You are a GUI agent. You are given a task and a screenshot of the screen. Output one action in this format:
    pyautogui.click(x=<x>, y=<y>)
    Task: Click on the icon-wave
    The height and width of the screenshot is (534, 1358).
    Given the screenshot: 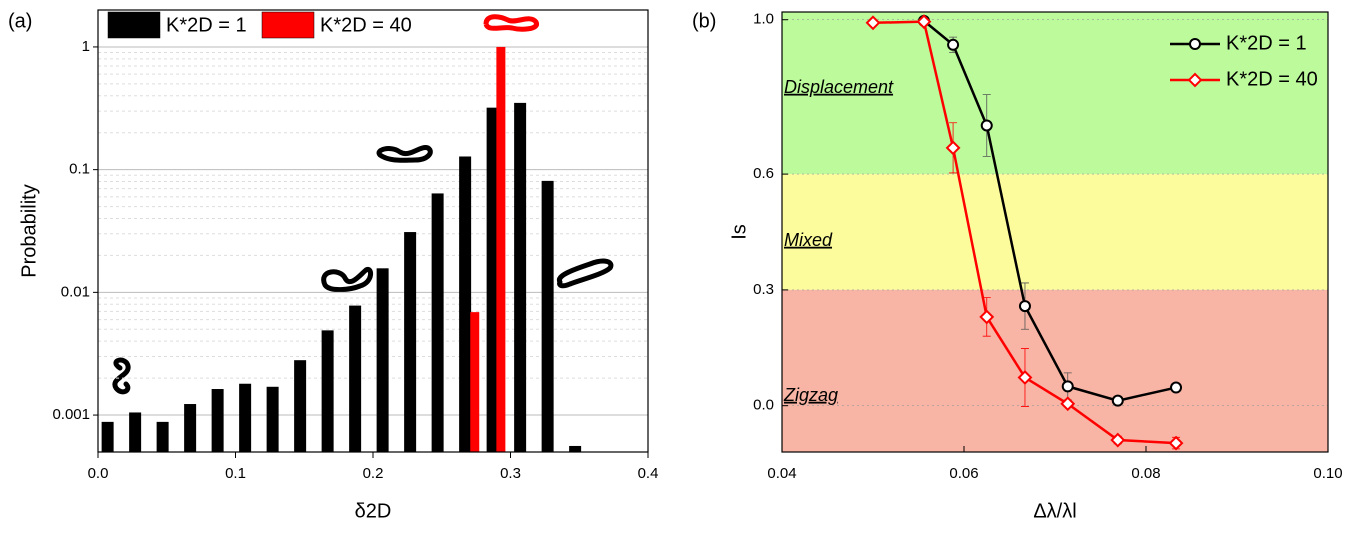 What is the action you would take?
    pyautogui.click(x=347, y=279)
    